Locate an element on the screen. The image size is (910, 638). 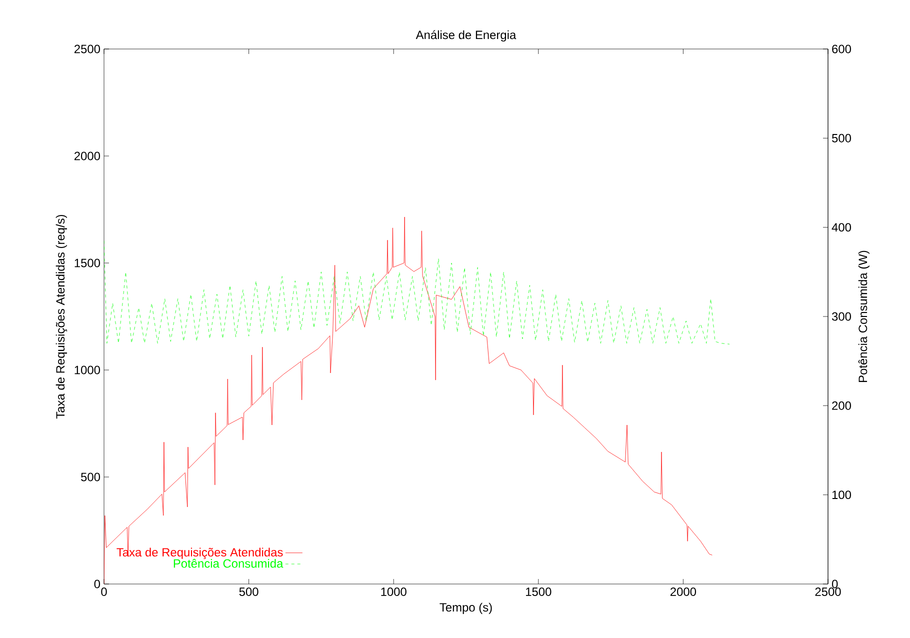
y-tick-label: 2500 is located at coordinates (87, 49).